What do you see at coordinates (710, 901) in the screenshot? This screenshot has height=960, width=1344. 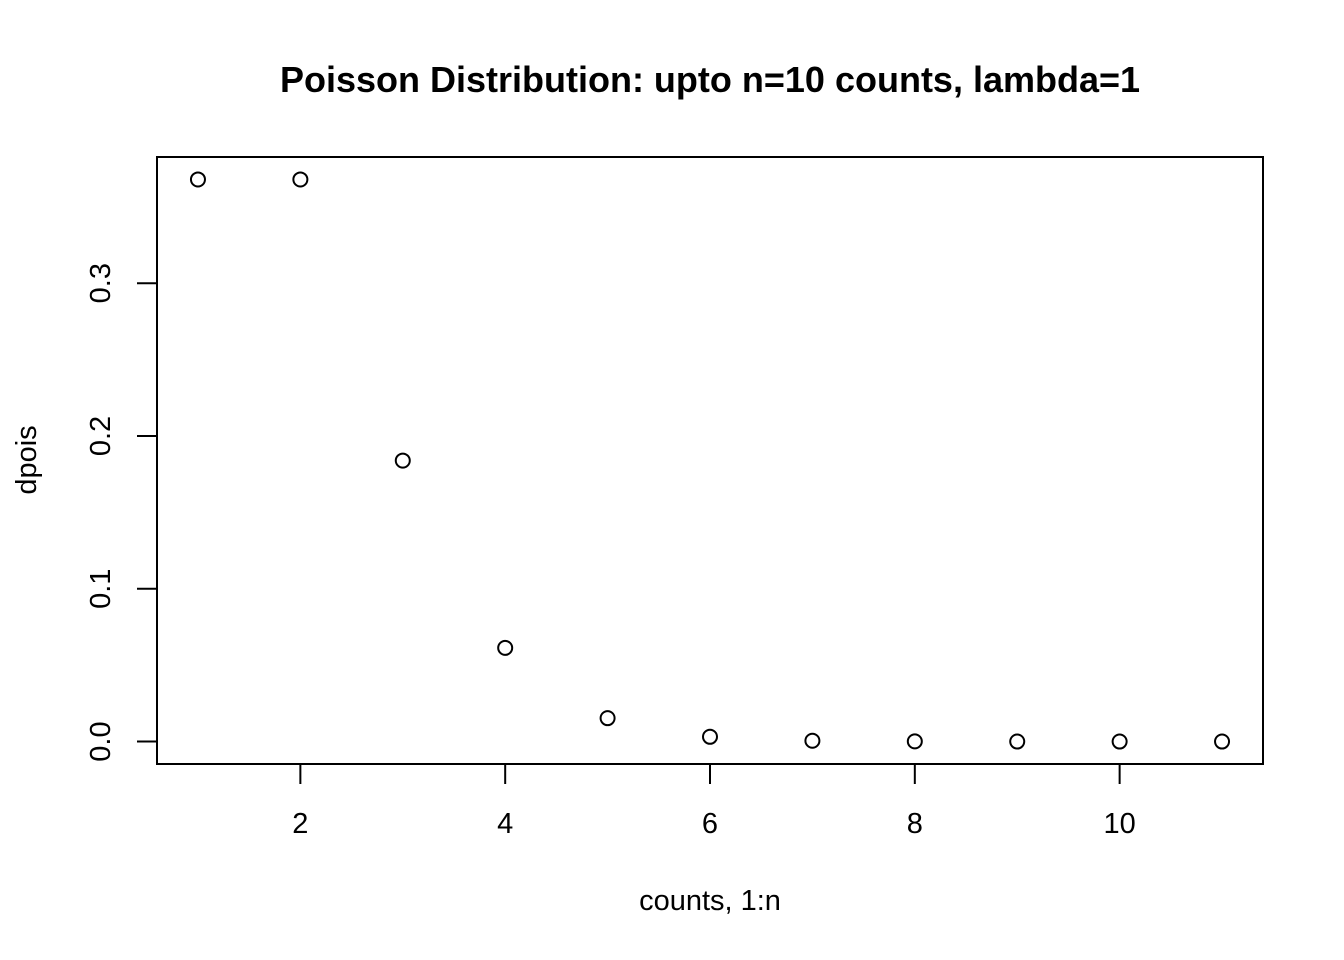 I see `x-axis-label: counts, 1:n` at bounding box center [710, 901].